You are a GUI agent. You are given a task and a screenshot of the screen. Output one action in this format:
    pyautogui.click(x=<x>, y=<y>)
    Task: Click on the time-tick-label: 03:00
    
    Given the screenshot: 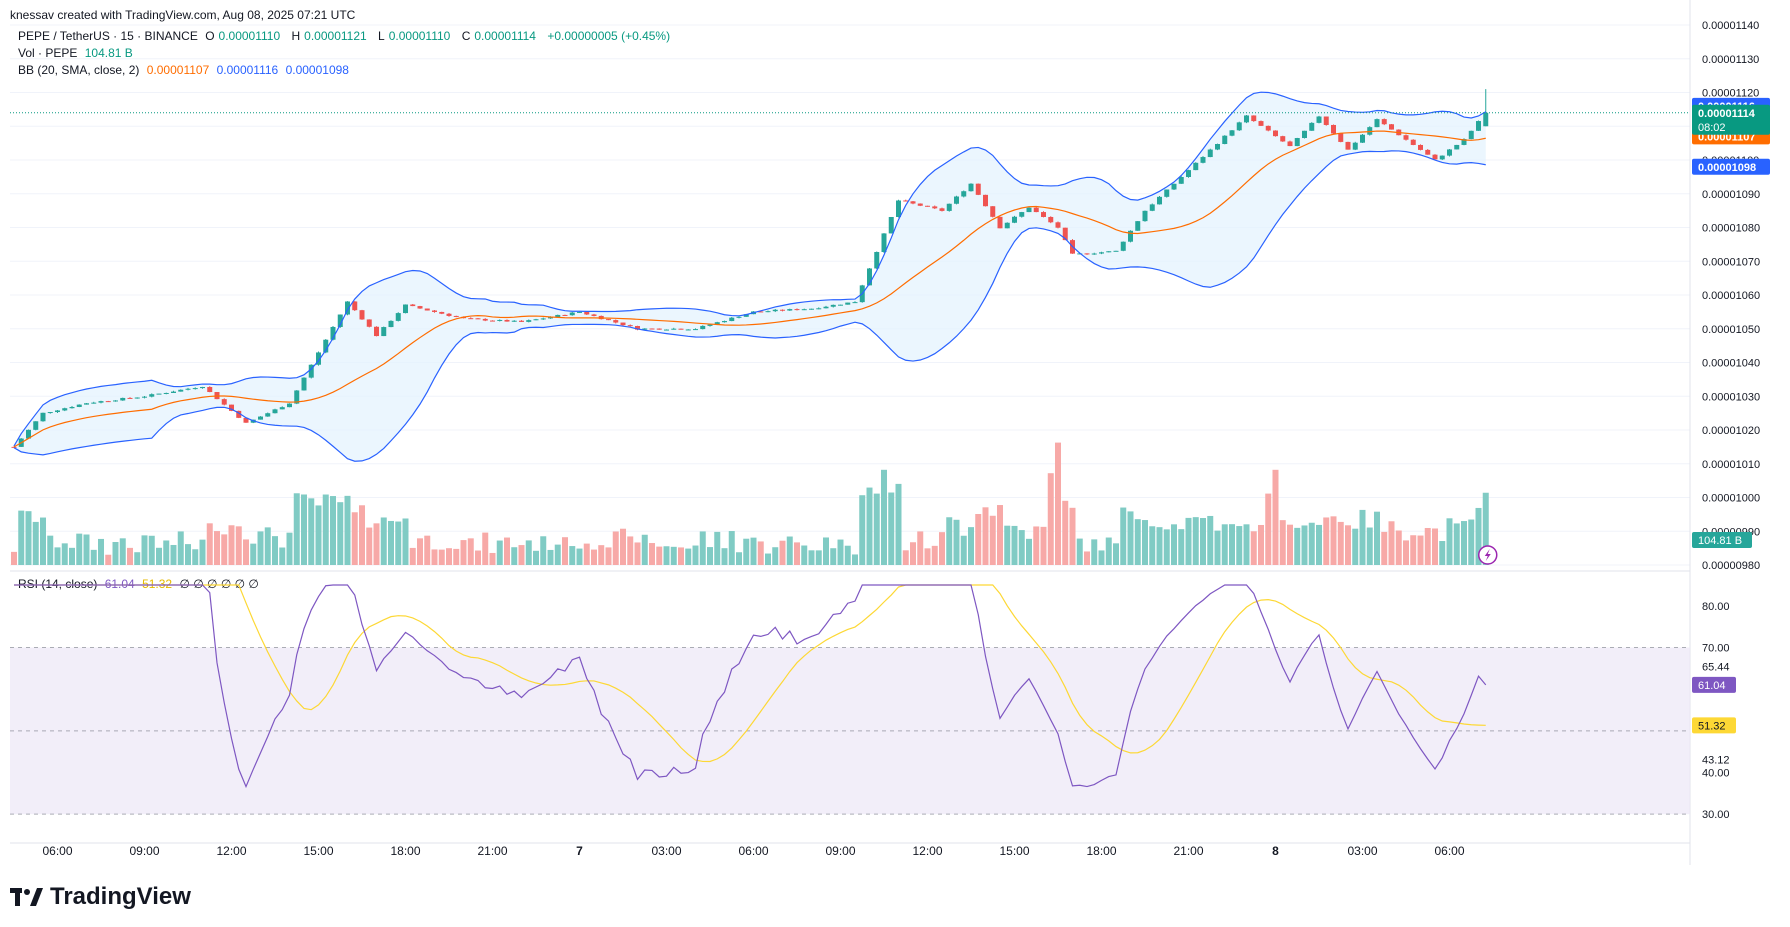 What is the action you would take?
    pyautogui.click(x=1362, y=851)
    